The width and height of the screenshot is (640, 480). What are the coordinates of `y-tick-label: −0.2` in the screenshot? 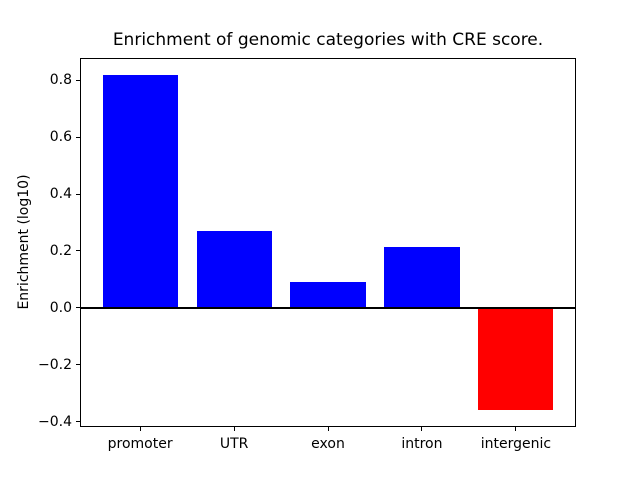 It's located at (55, 364).